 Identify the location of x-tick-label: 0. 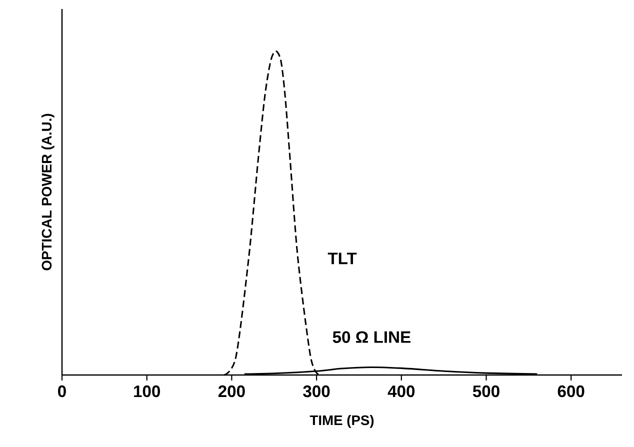
(62, 391).